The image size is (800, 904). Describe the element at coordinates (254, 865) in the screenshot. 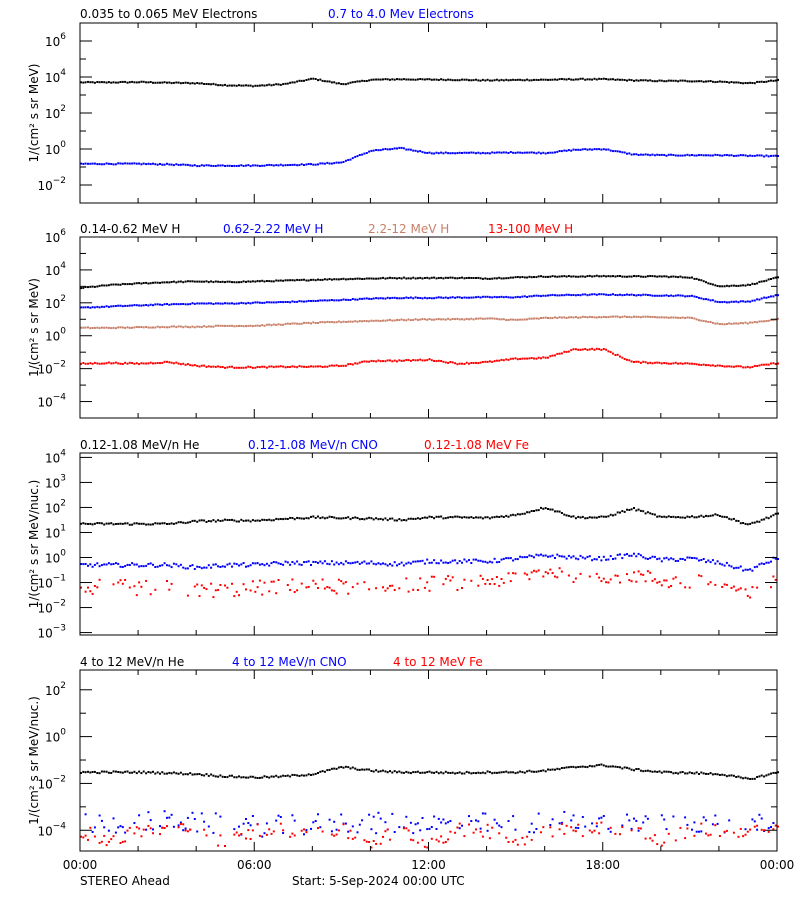

I see `x-tick-label: 06:00` at that location.